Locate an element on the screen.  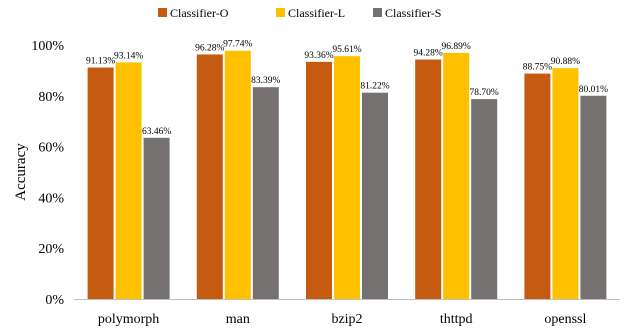
data-label: 95.61% is located at coordinates (346, 50).